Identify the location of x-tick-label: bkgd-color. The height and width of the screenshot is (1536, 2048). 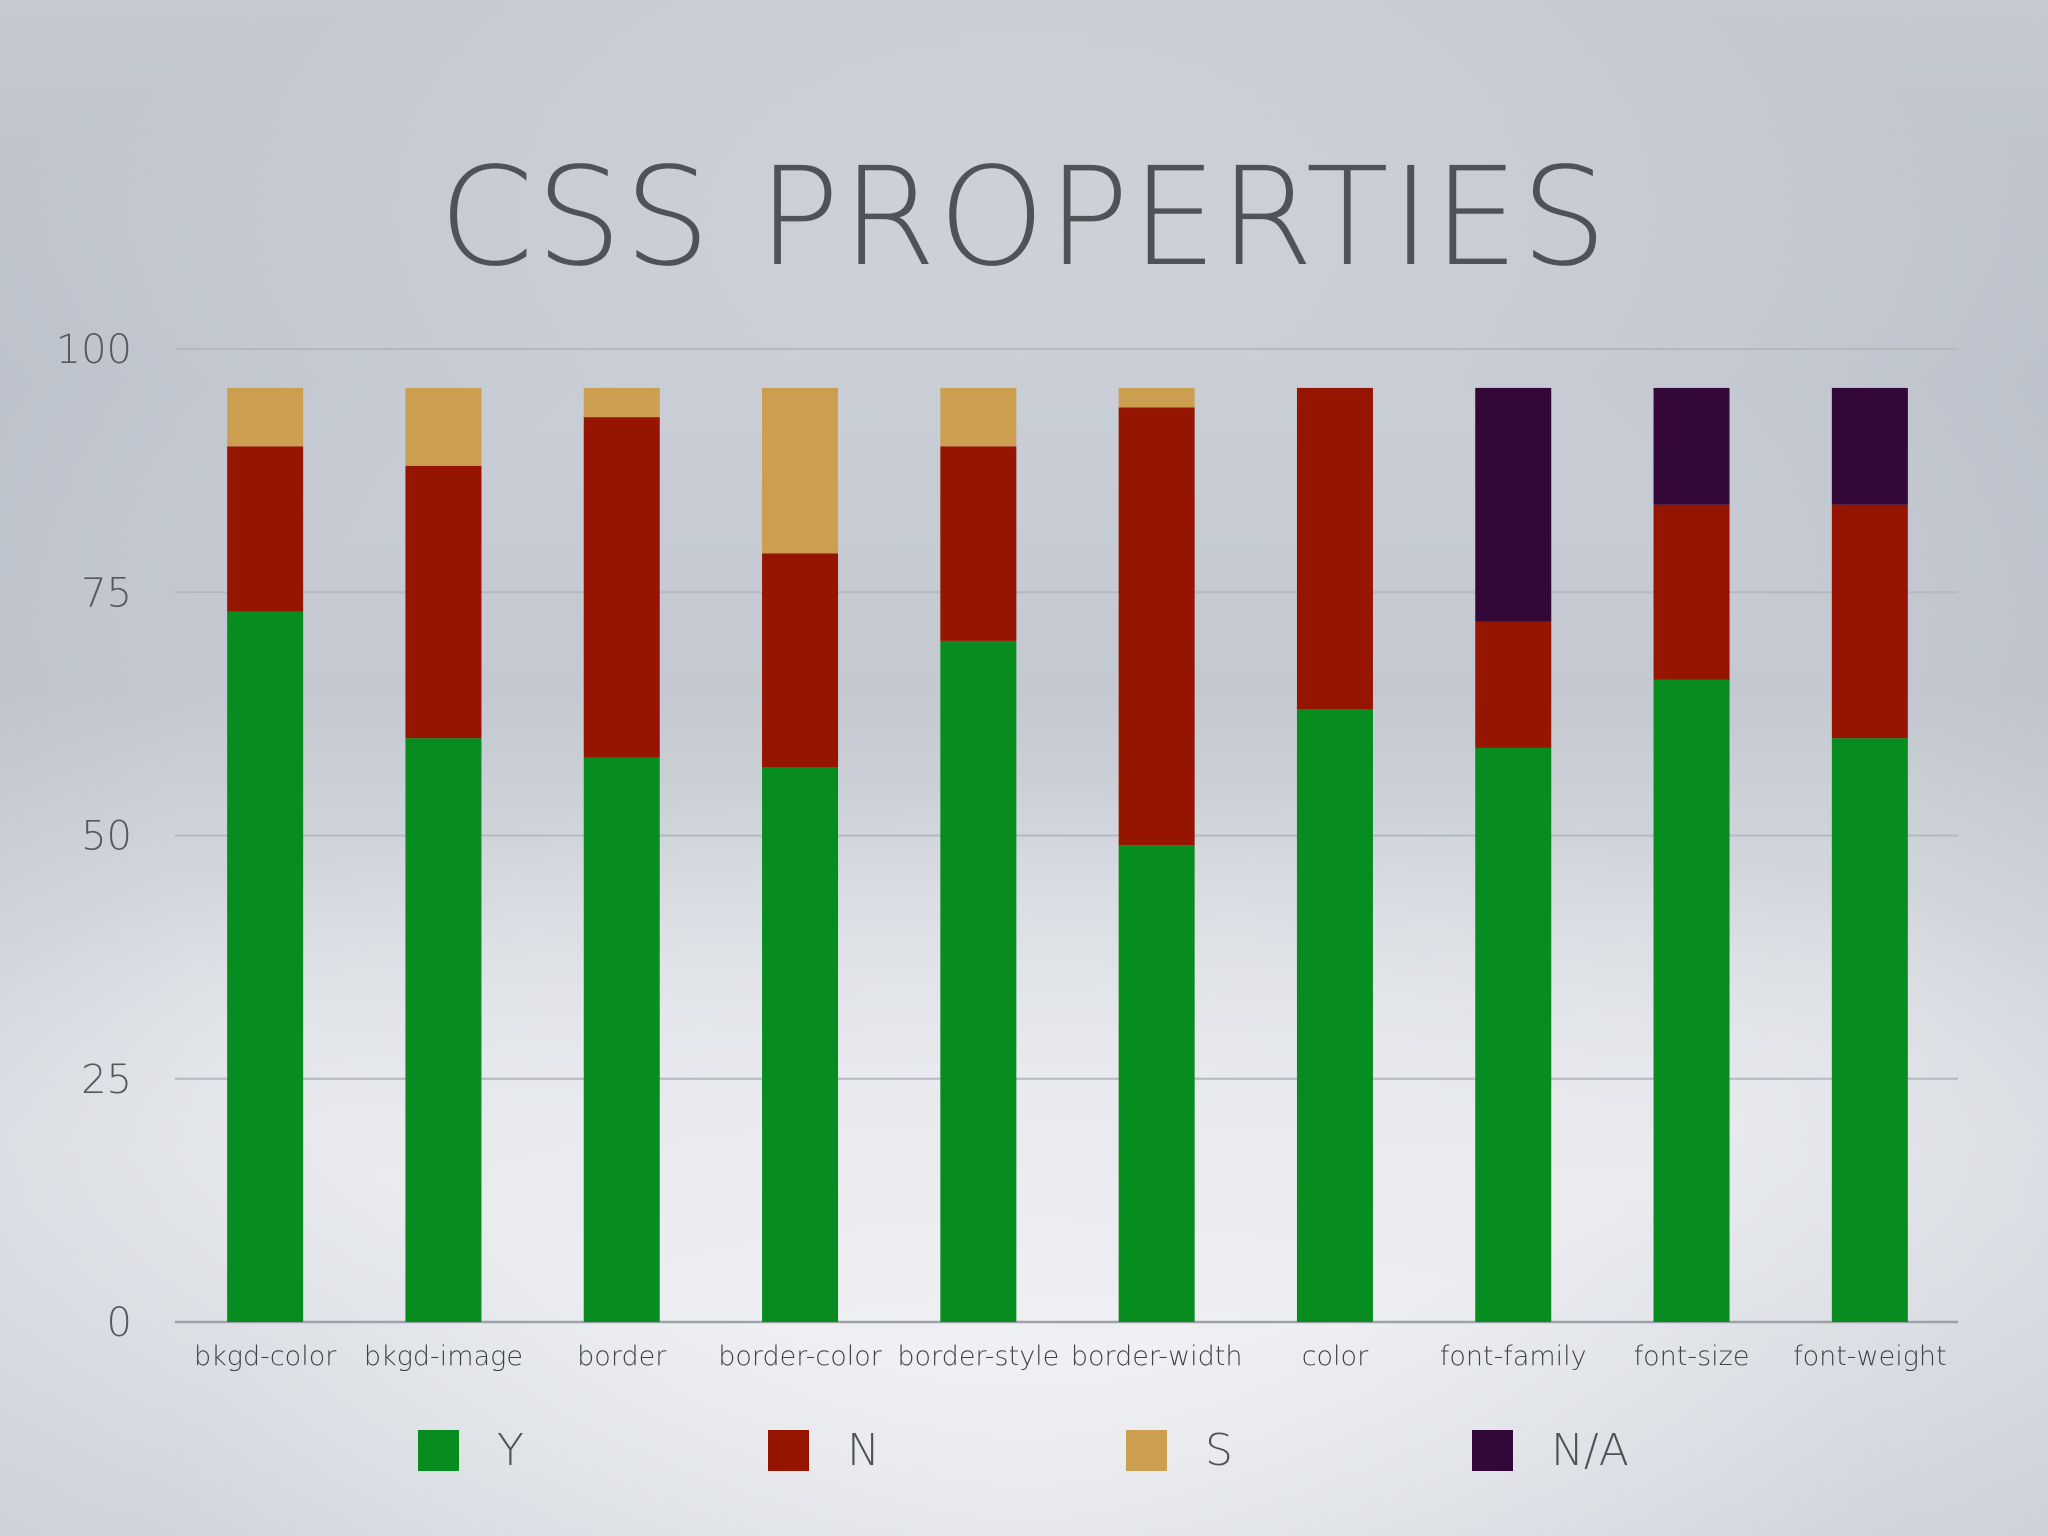
(265, 1356).